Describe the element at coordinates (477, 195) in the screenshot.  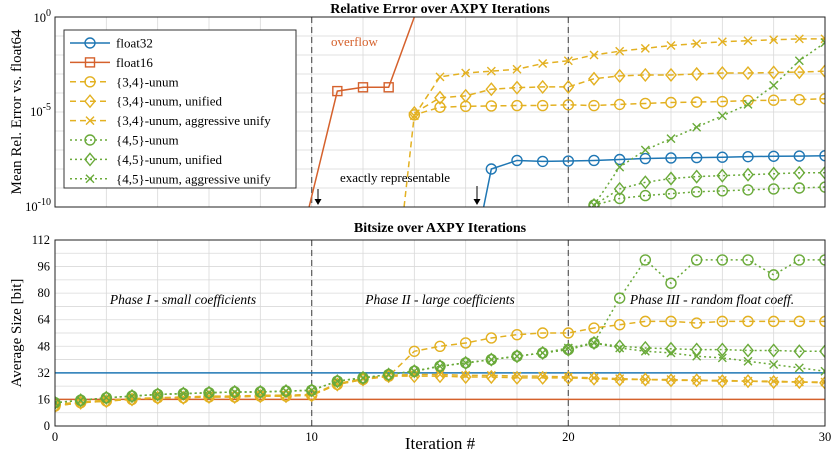
I see `arrow-right` at that location.